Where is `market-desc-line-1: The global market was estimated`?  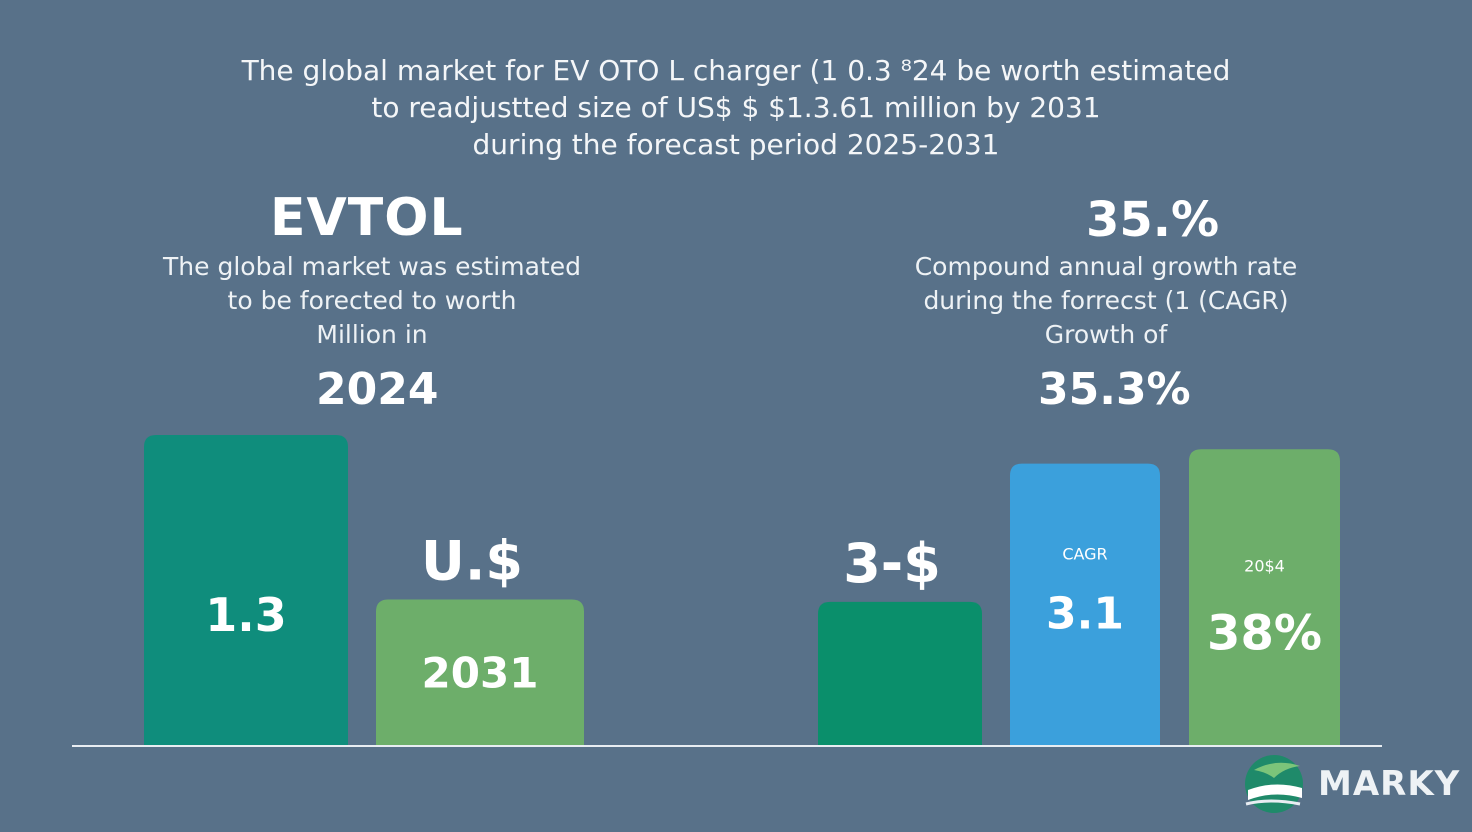 market-desc-line-1: The global market was estimated is located at coordinates (372, 266).